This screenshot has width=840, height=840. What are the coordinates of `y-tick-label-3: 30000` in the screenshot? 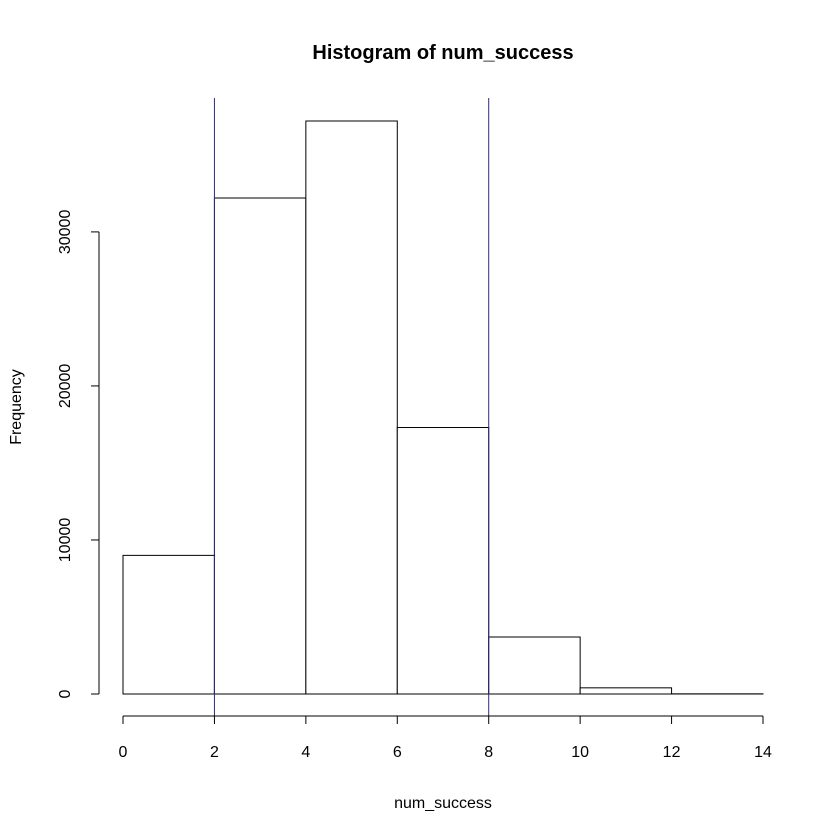 It's located at (65, 232).